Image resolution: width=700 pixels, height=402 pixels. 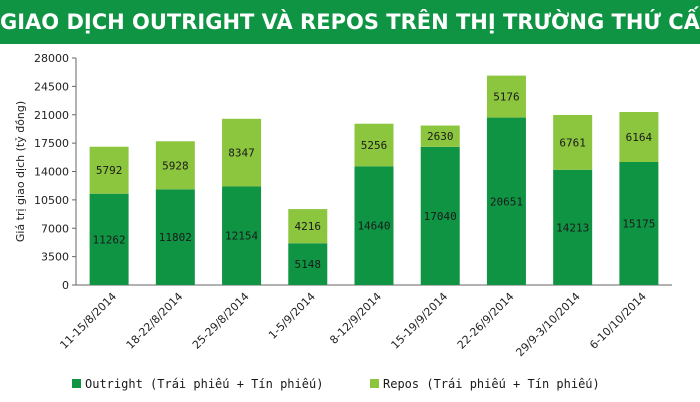 I want to click on legend-swatch-repos, so click(x=374, y=383).